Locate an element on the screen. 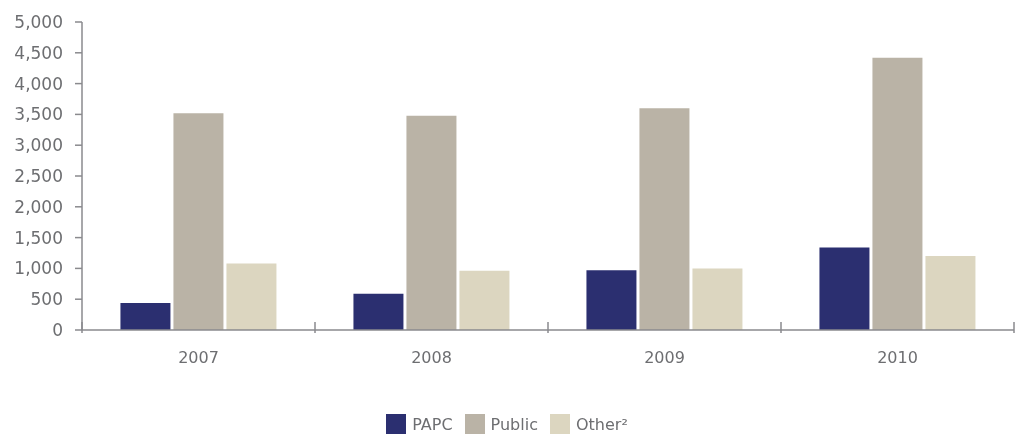 This screenshot has width=1020, height=434. y-tick-label: 500 is located at coordinates (46, 299).